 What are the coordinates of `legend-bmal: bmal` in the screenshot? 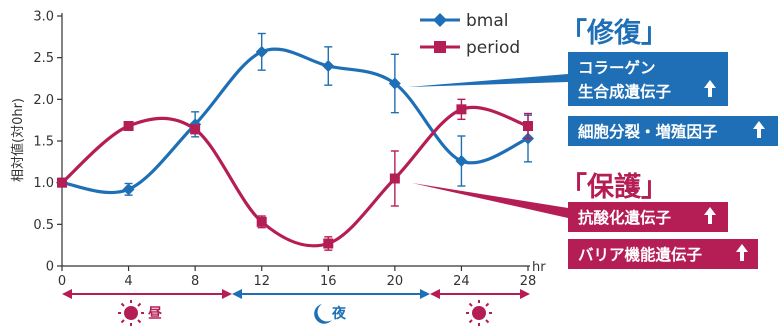 It's located at (464, 21).